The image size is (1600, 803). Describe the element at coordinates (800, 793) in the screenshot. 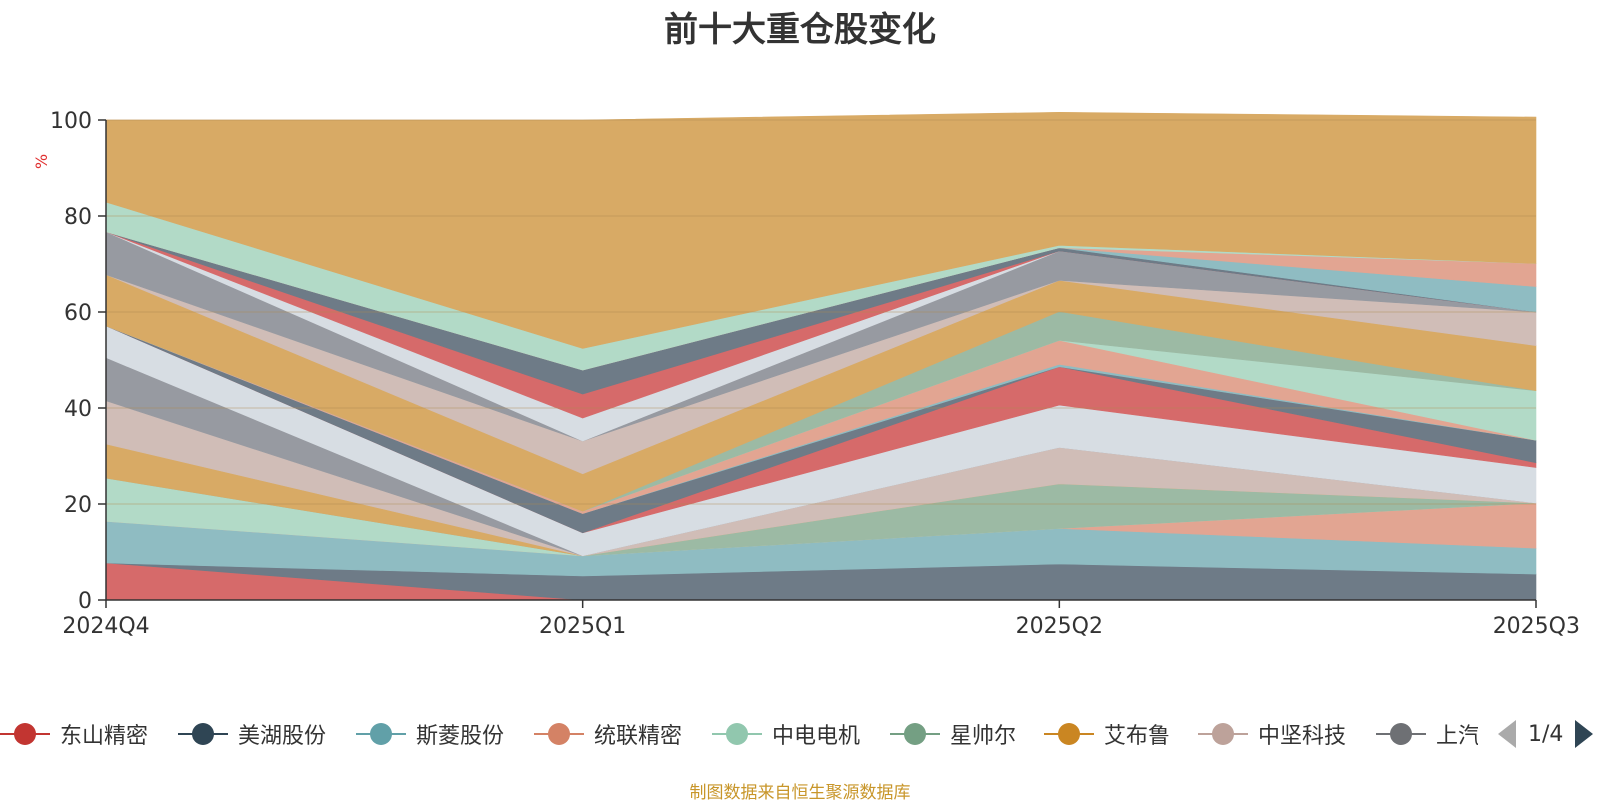

I see `source-note: 制图数据来自恒生聚源数据库` at that location.